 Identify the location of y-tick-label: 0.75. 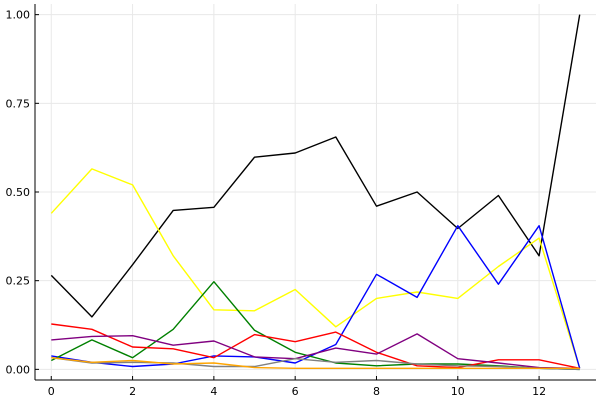
(18, 103).